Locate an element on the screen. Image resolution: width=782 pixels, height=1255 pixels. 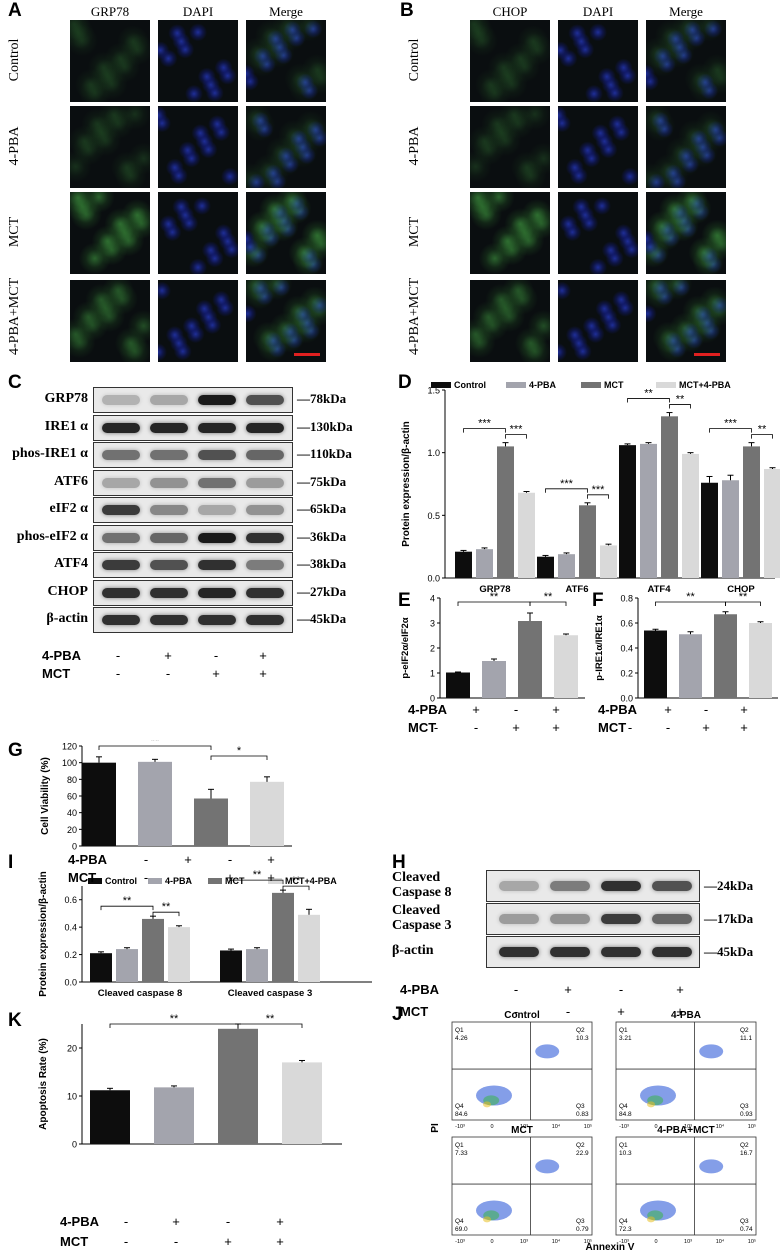
quadrant-percent: 72.3 is located at coordinates (625, 1229).